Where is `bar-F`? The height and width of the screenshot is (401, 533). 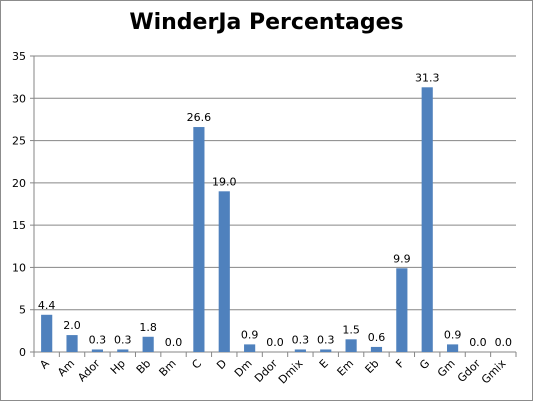 bar-F is located at coordinates (402, 310).